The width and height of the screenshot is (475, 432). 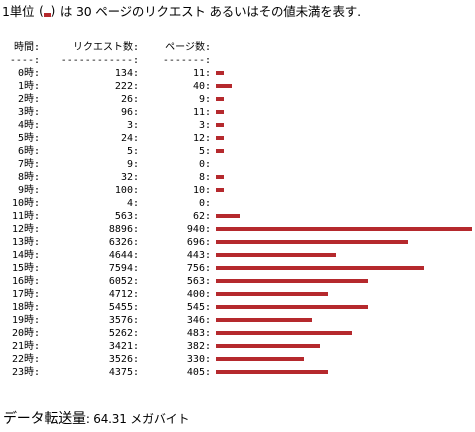 What do you see at coordinates (25, 320) in the screenshot?
I see `hour-cell: 19時:` at bounding box center [25, 320].